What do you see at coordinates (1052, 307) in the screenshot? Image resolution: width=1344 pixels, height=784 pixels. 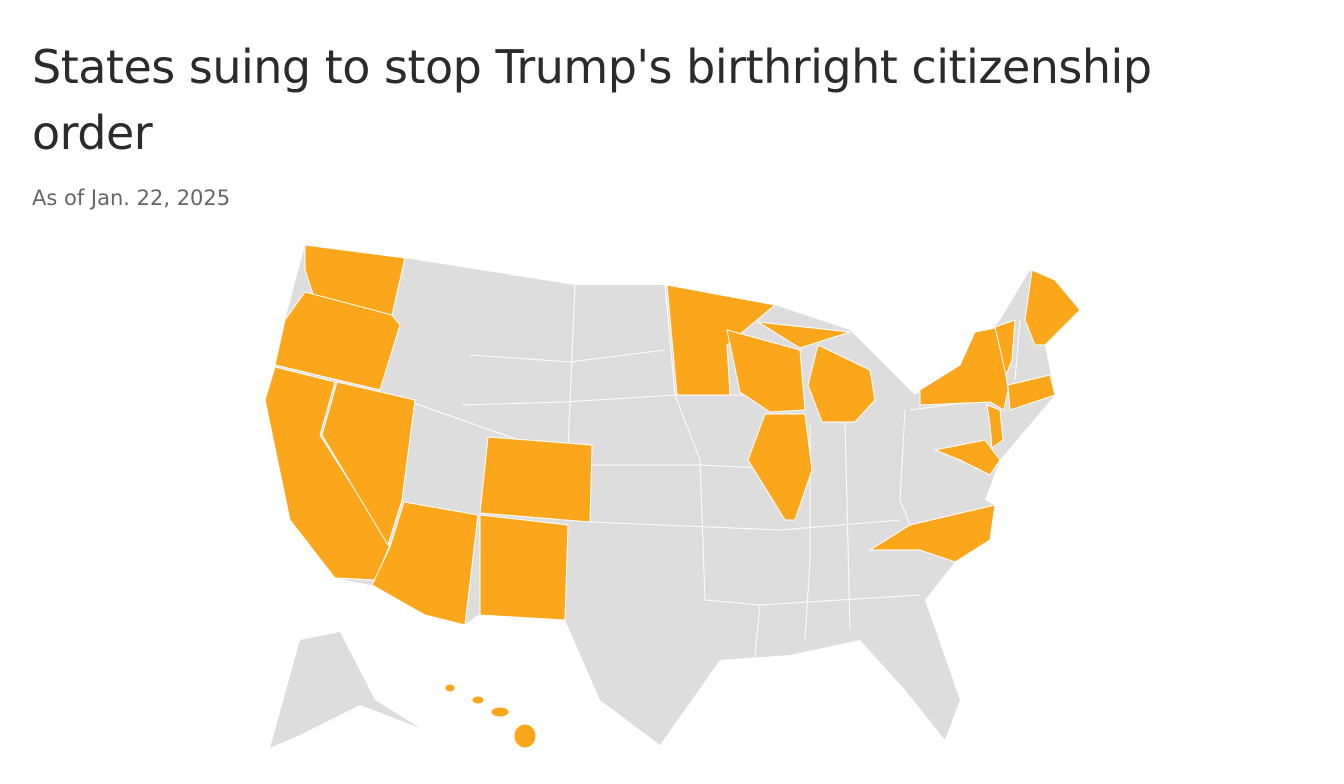 I see `maine` at bounding box center [1052, 307].